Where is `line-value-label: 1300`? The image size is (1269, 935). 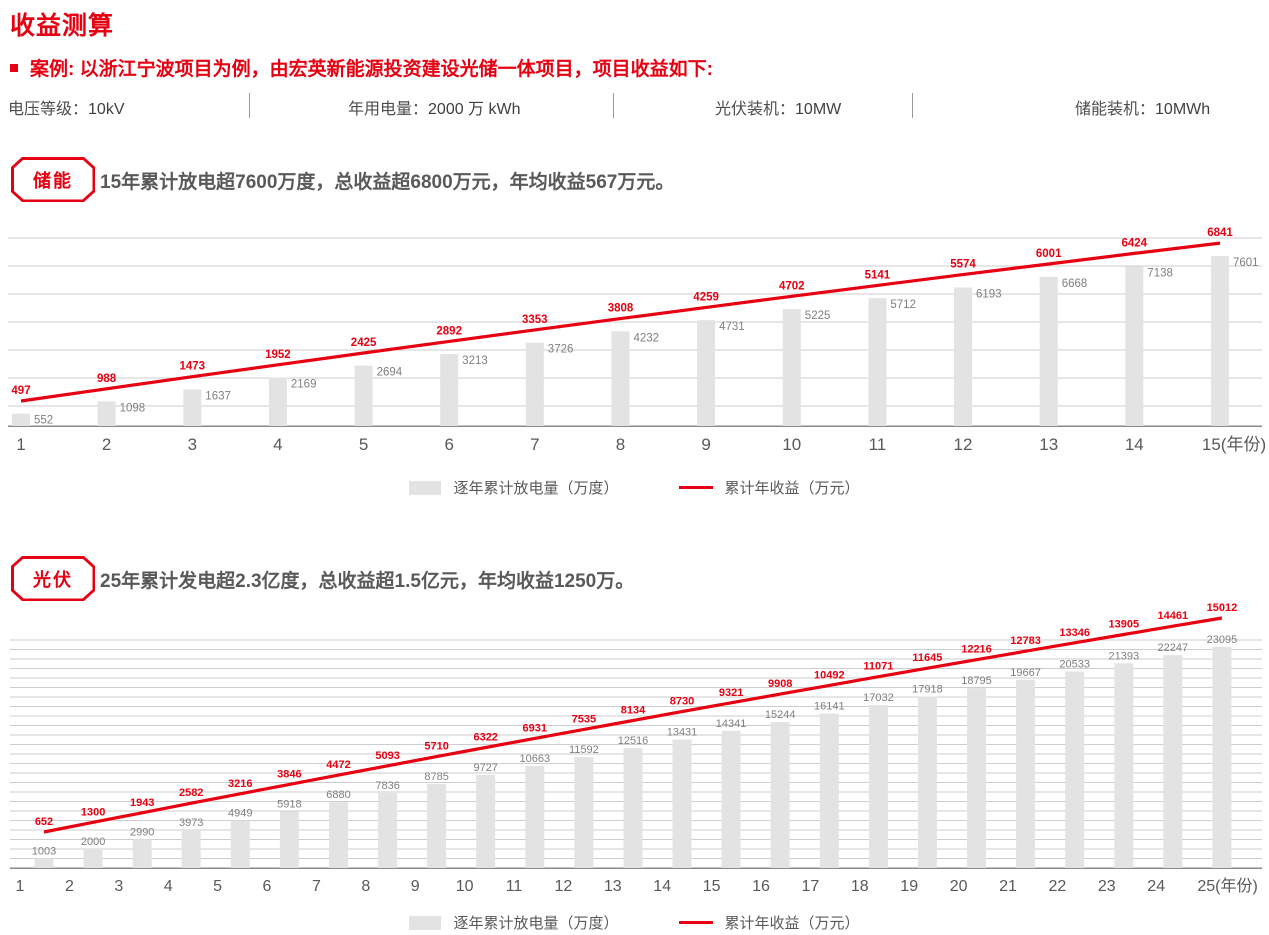
line-value-label: 1300 is located at coordinates (93, 812).